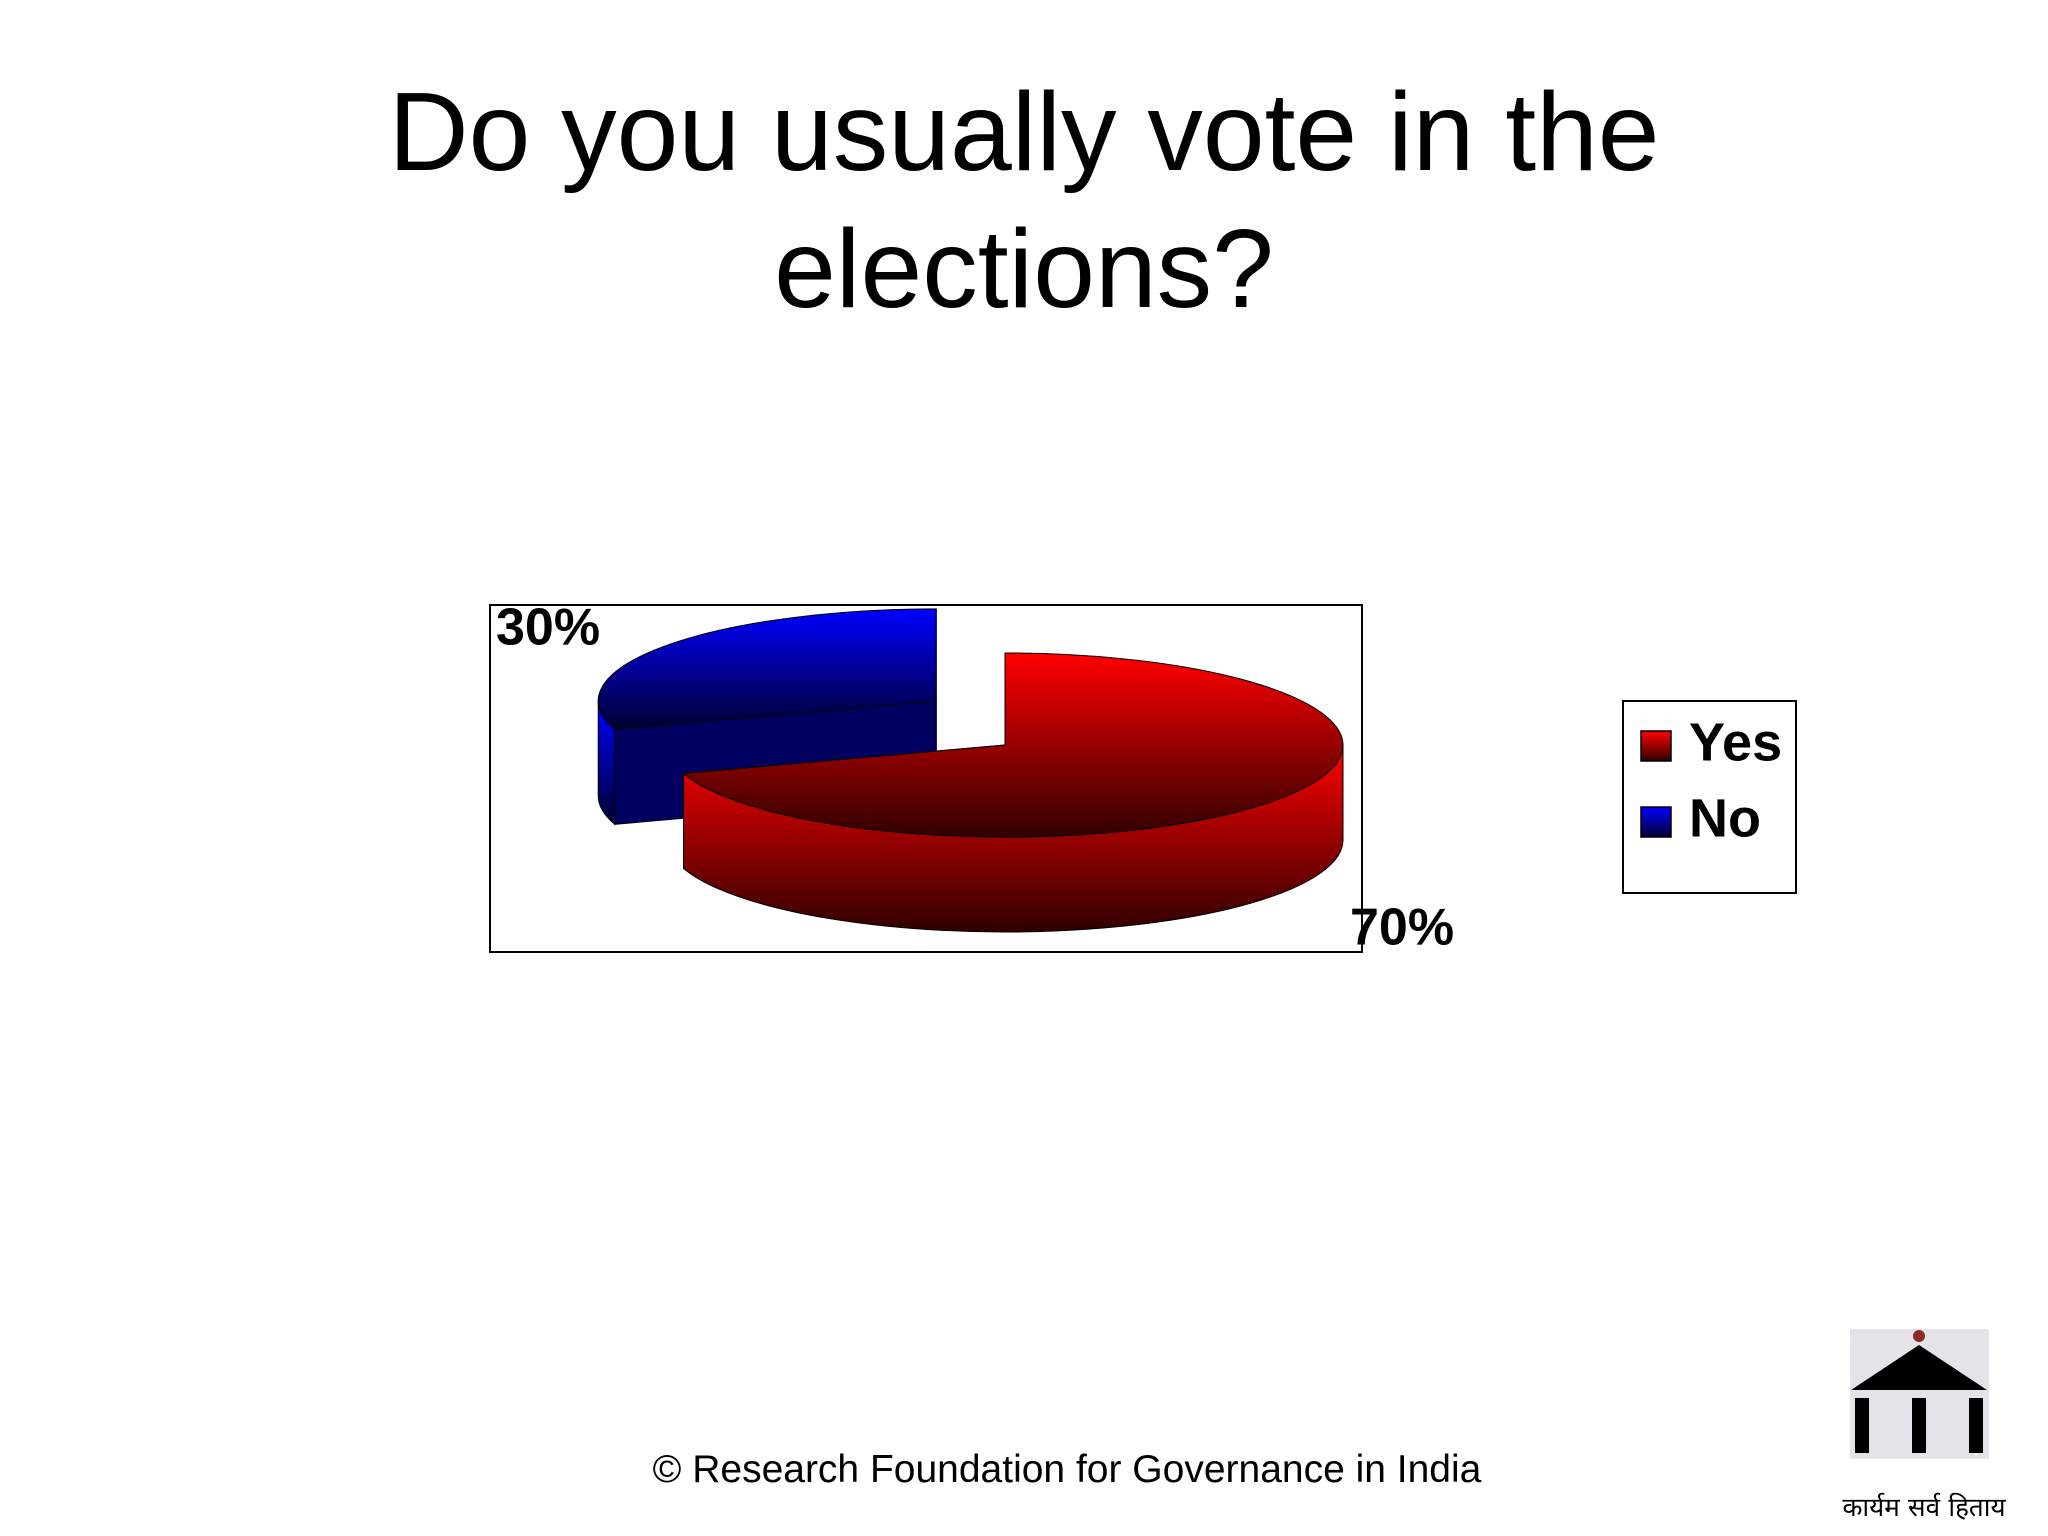 This screenshot has width=2048, height=1536. Describe the element at coordinates (1024, 200) in the screenshot. I see `chart-title: Do you usually vote in the elections?` at that location.